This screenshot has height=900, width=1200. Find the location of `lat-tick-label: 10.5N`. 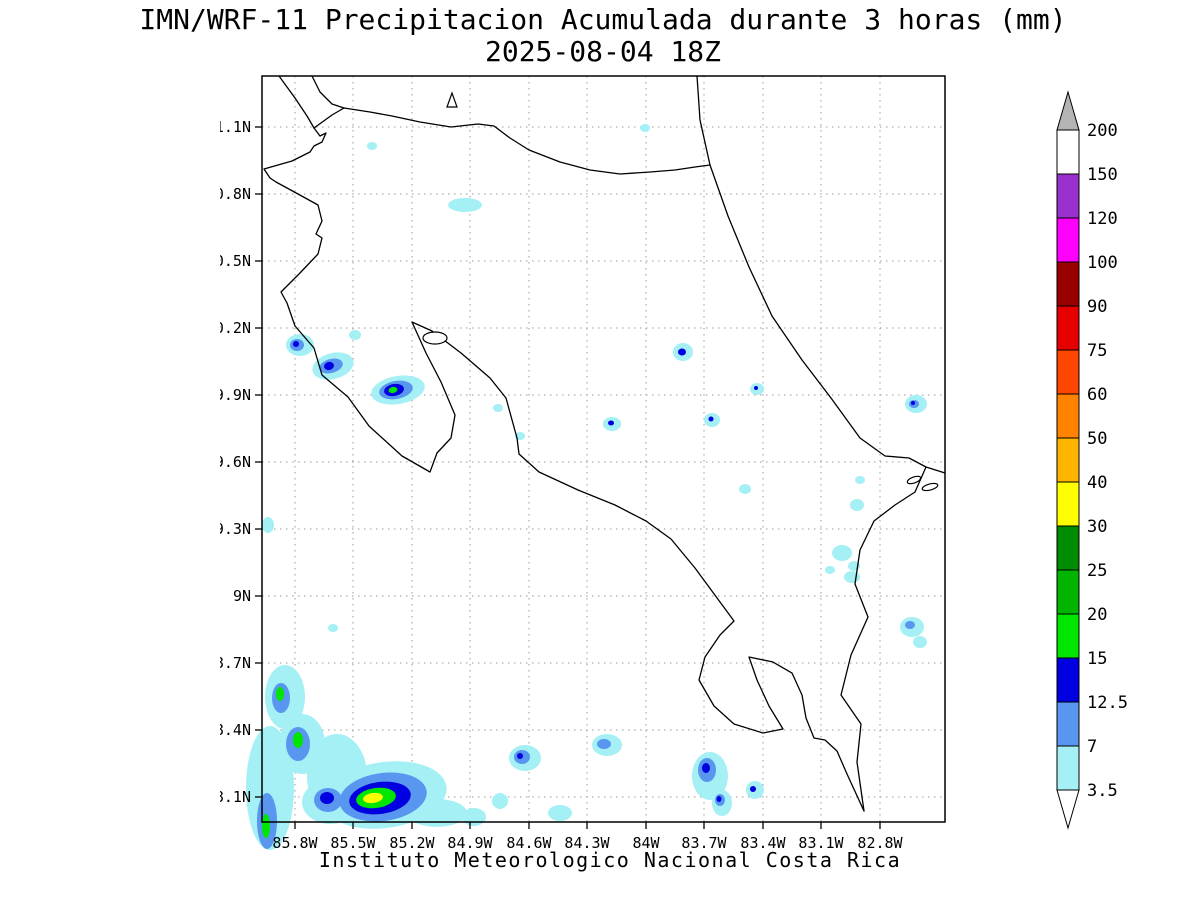

lat-tick-label: 10.5N is located at coordinates (235, 261).